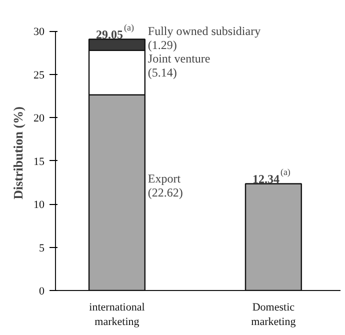 The height and width of the screenshot is (335, 345). I want to click on series-label: Export, so click(165, 179).